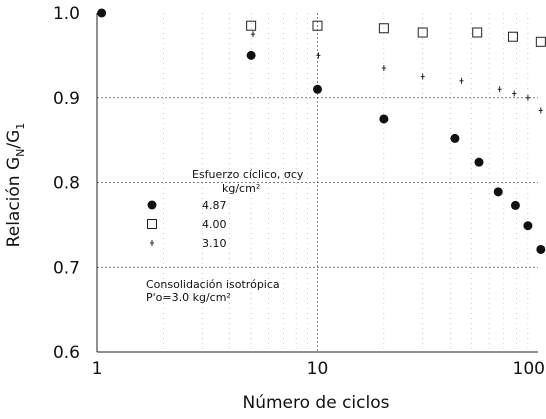 This screenshot has height=419, width=546. What do you see at coordinates (188, 297) in the screenshot?
I see `annotation-line-1: P'o=3.0 kg/cm²` at bounding box center [188, 297].